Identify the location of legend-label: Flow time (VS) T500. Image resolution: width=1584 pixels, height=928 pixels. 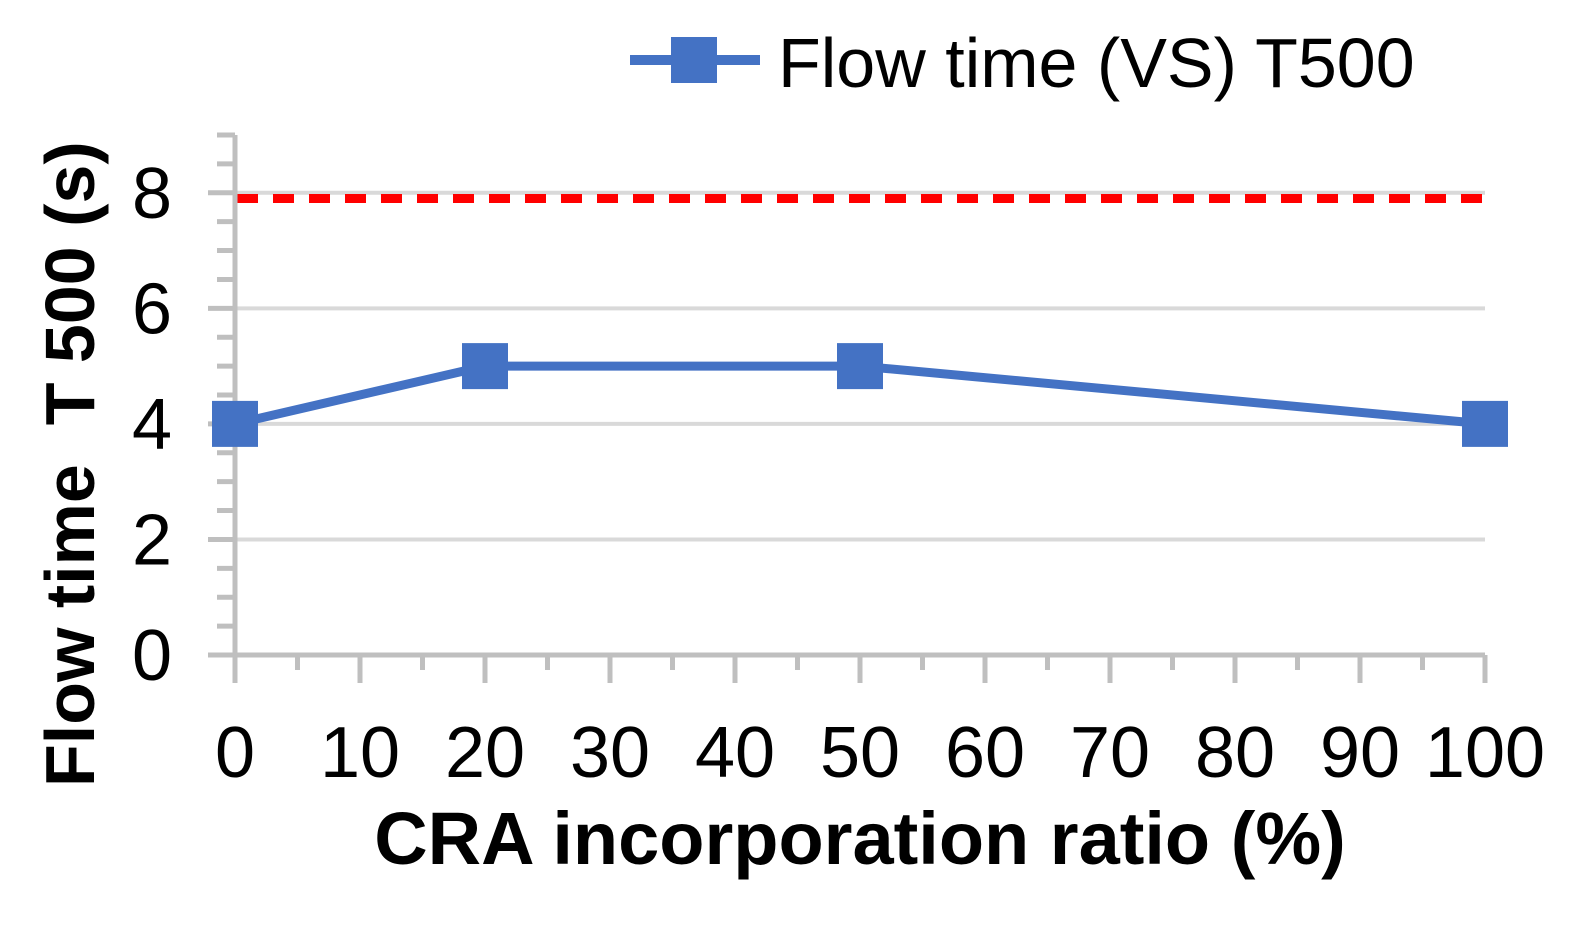
(1096, 63).